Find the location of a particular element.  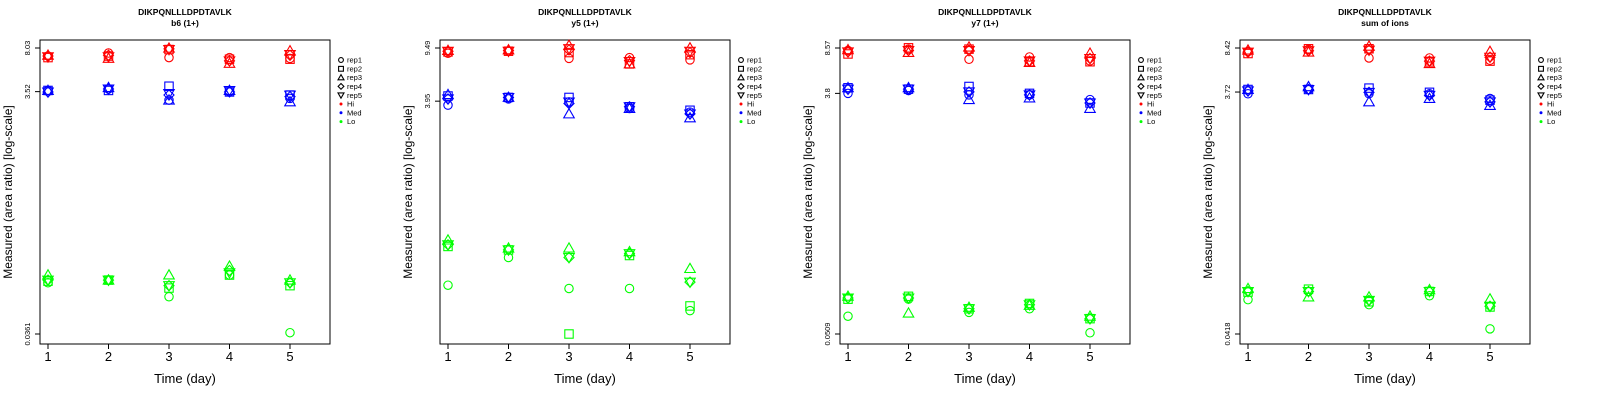

plot-frame is located at coordinates (185, 192).